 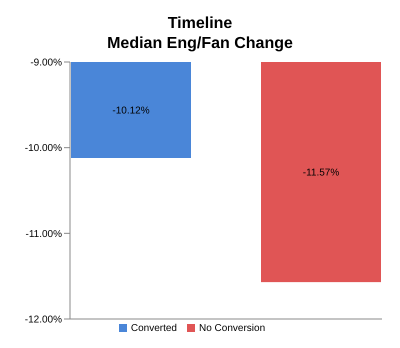 What do you see at coordinates (153, 328) in the screenshot?
I see `legend-label: Converted` at bounding box center [153, 328].